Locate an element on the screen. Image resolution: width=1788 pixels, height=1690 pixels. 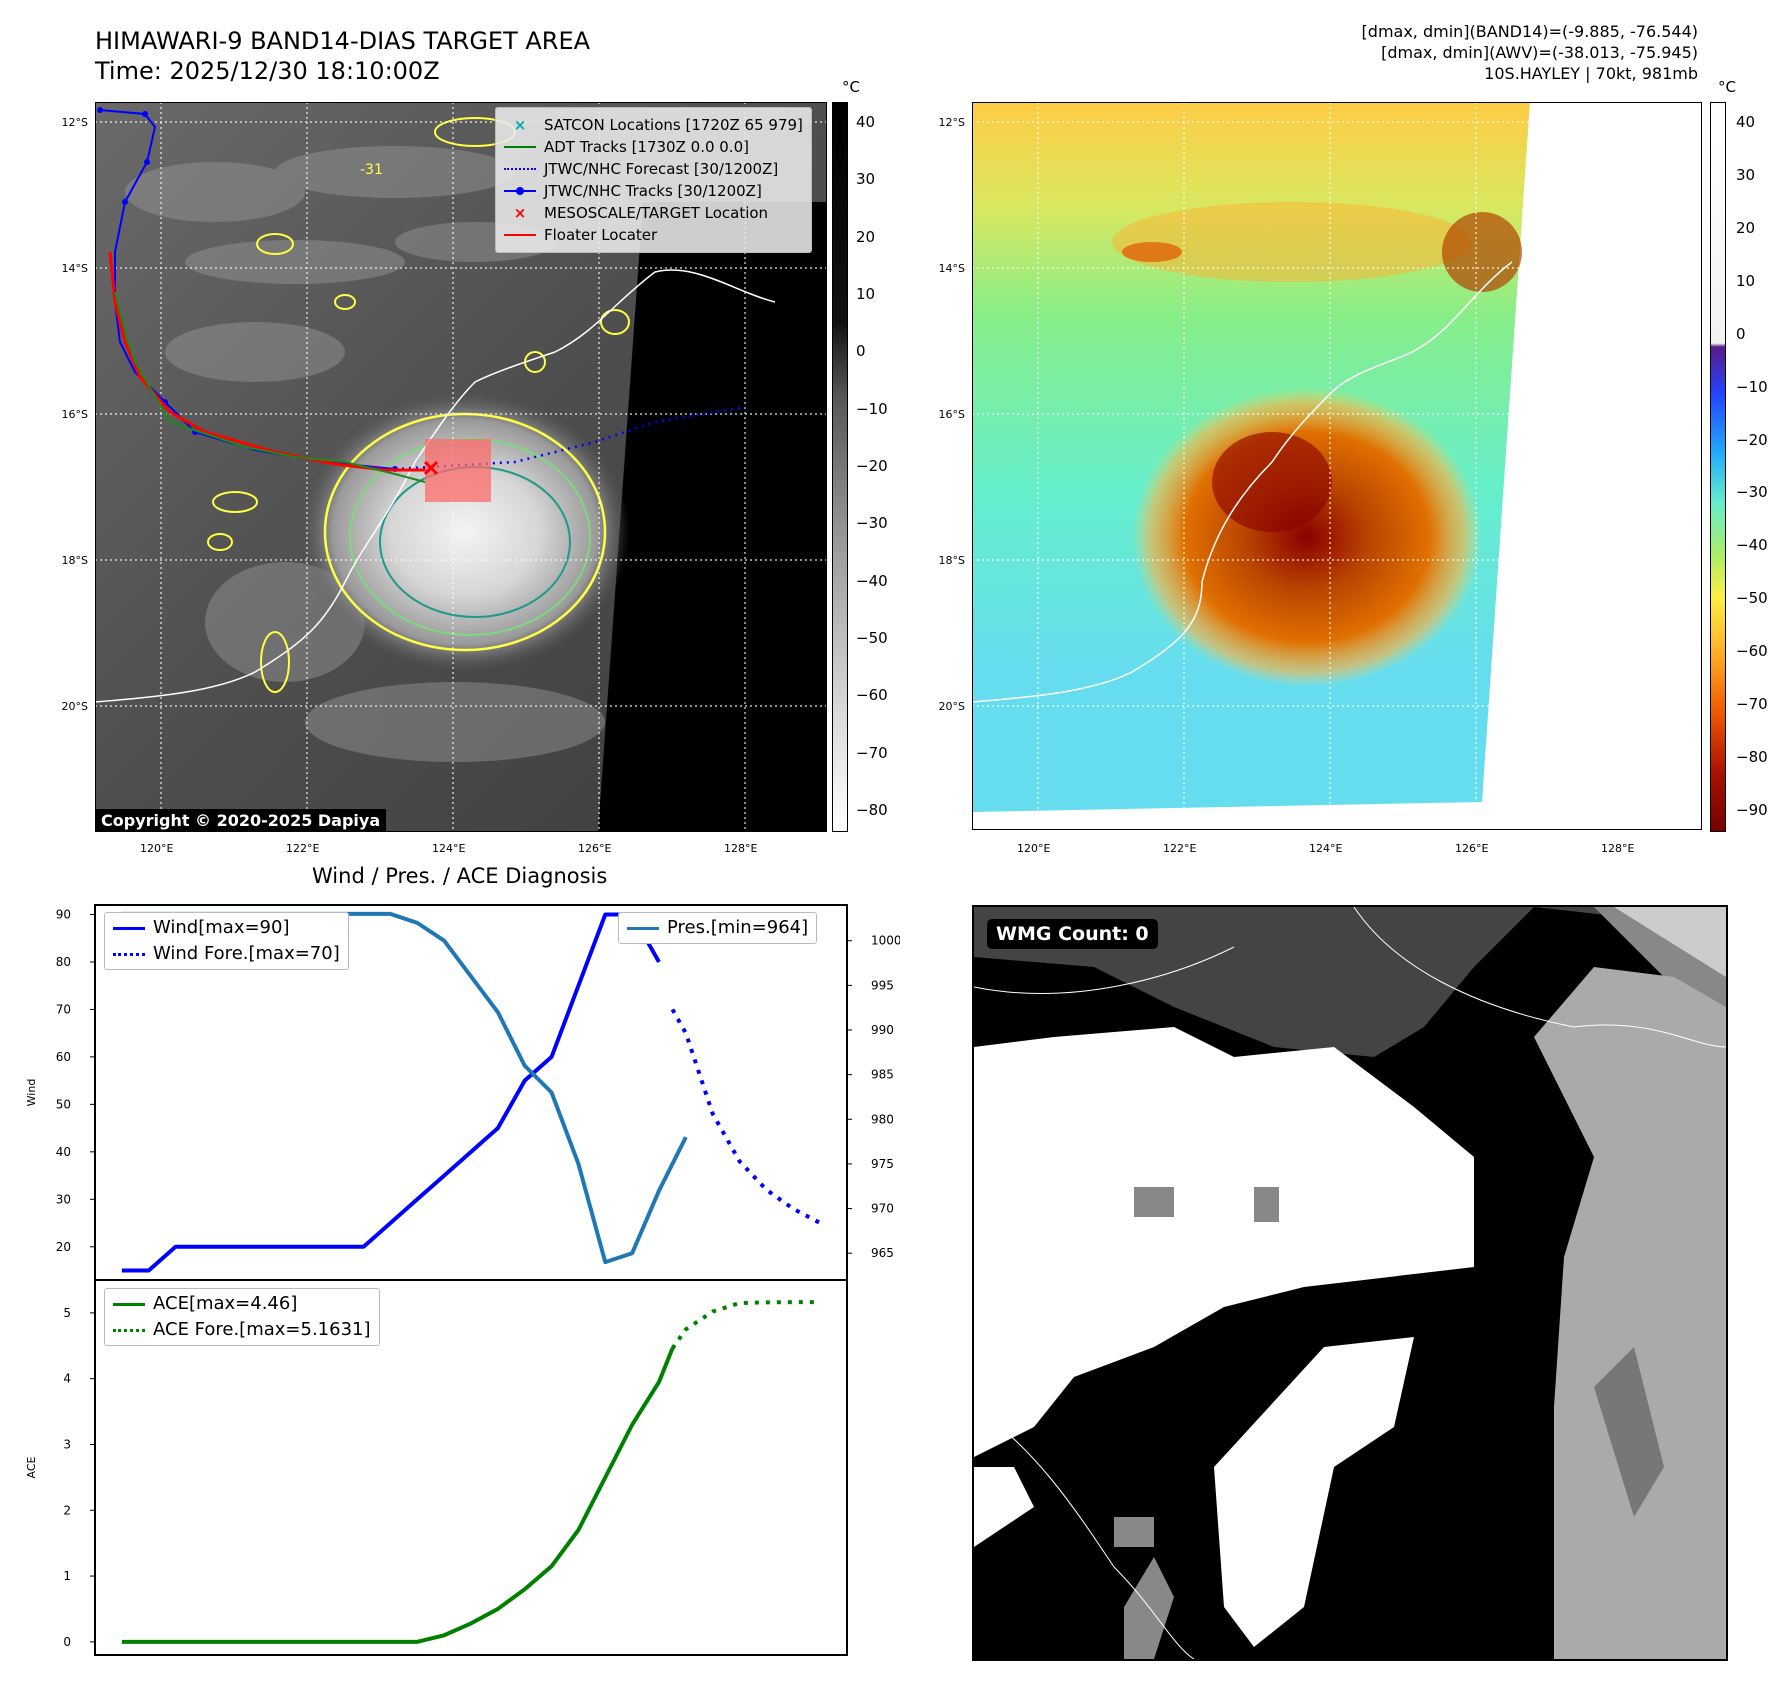
colorbar-tick-label: 40 is located at coordinates (866, 122).